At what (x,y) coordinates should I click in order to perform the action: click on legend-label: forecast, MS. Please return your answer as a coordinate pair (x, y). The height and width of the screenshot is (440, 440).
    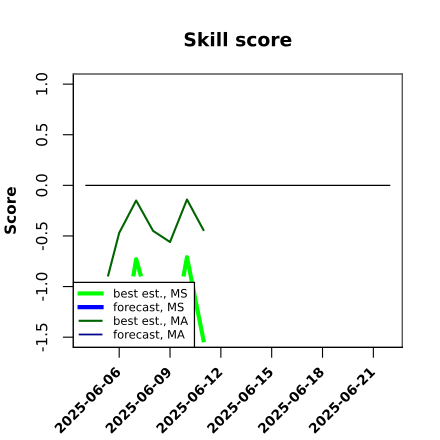
    Looking at the image, I should click on (148, 307).